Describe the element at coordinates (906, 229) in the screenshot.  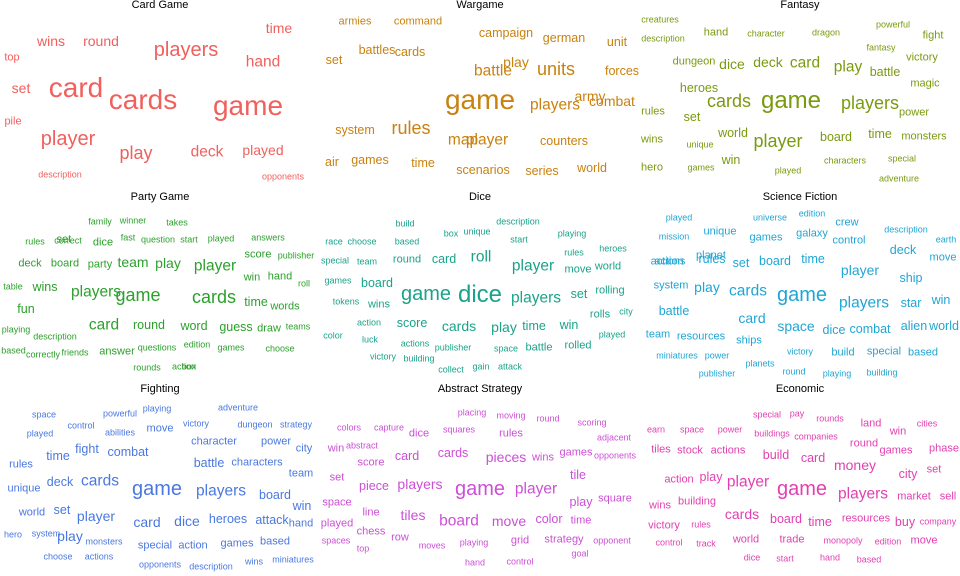
I see `word: description` at that location.